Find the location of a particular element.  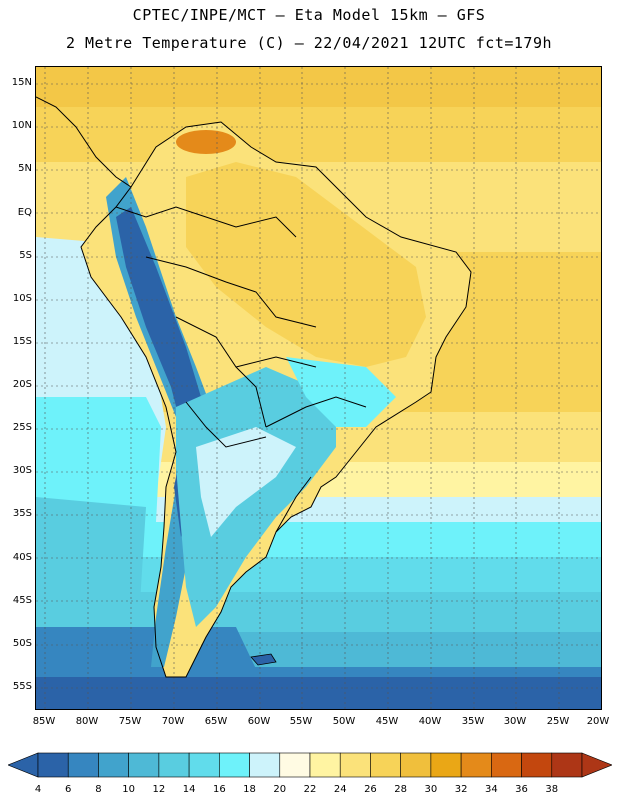

lon-label-25w: 25W is located at coordinates (558, 721).